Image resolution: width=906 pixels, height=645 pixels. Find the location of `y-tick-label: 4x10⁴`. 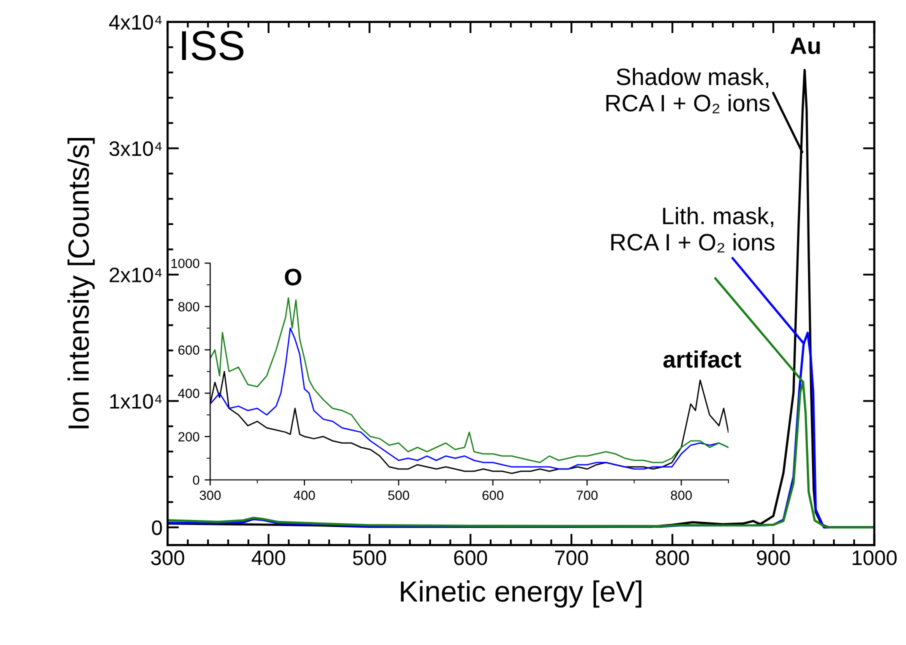

y-tick-label: 4x10⁴ is located at coordinates (135, 22).